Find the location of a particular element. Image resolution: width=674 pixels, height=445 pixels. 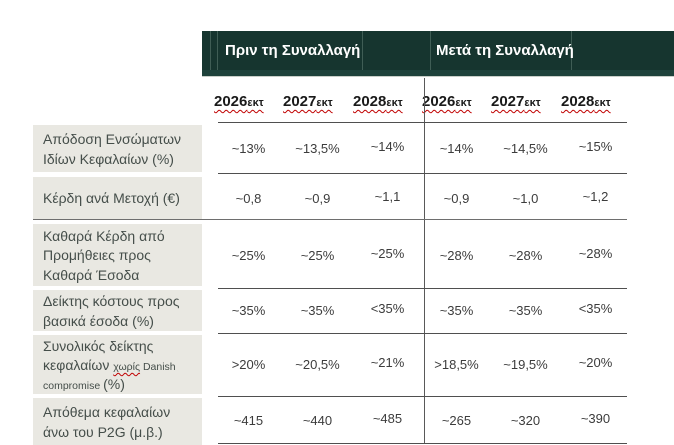

row-label-cost-income-ratio: Δείκτης κόστους προς βασικά έσοδα (%) is located at coordinates (117, 310).